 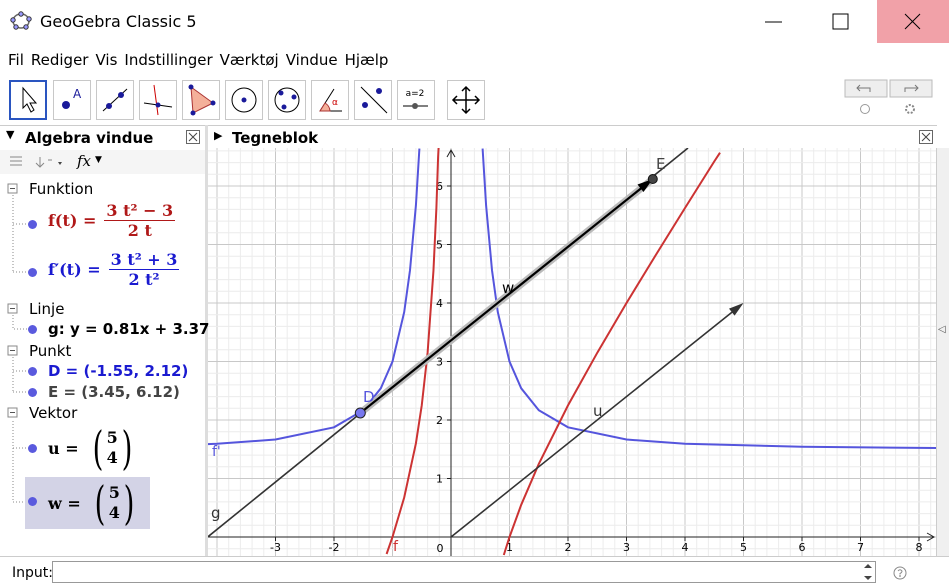 I want to click on menu-item: Værktøj, so click(x=249, y=60).